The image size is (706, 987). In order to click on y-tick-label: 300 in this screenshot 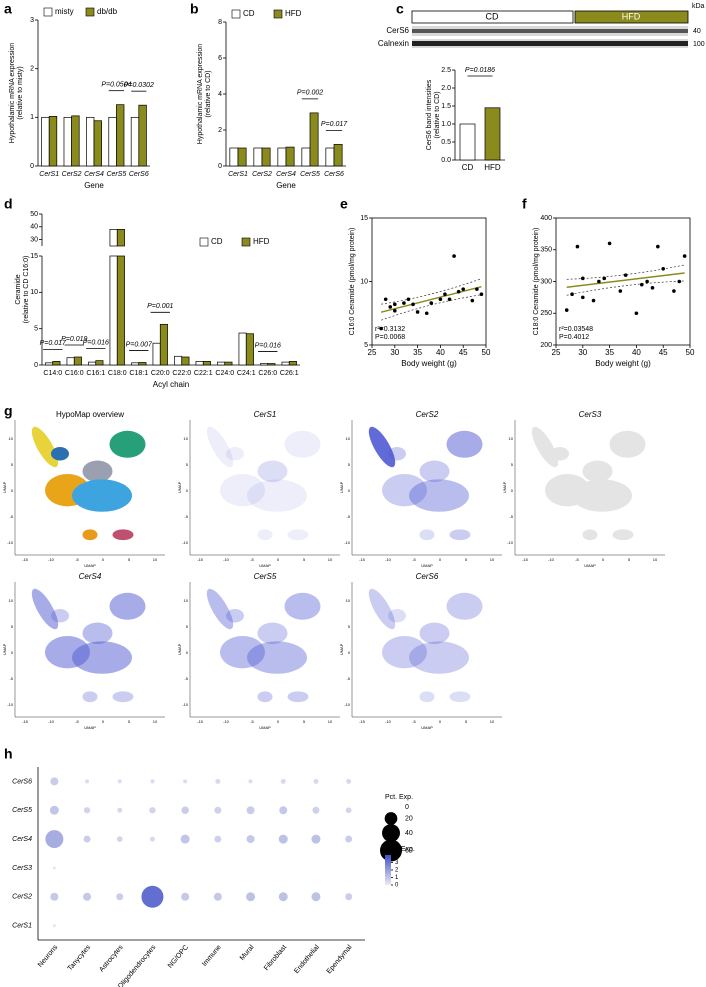, I will do `click(546, 281)`.